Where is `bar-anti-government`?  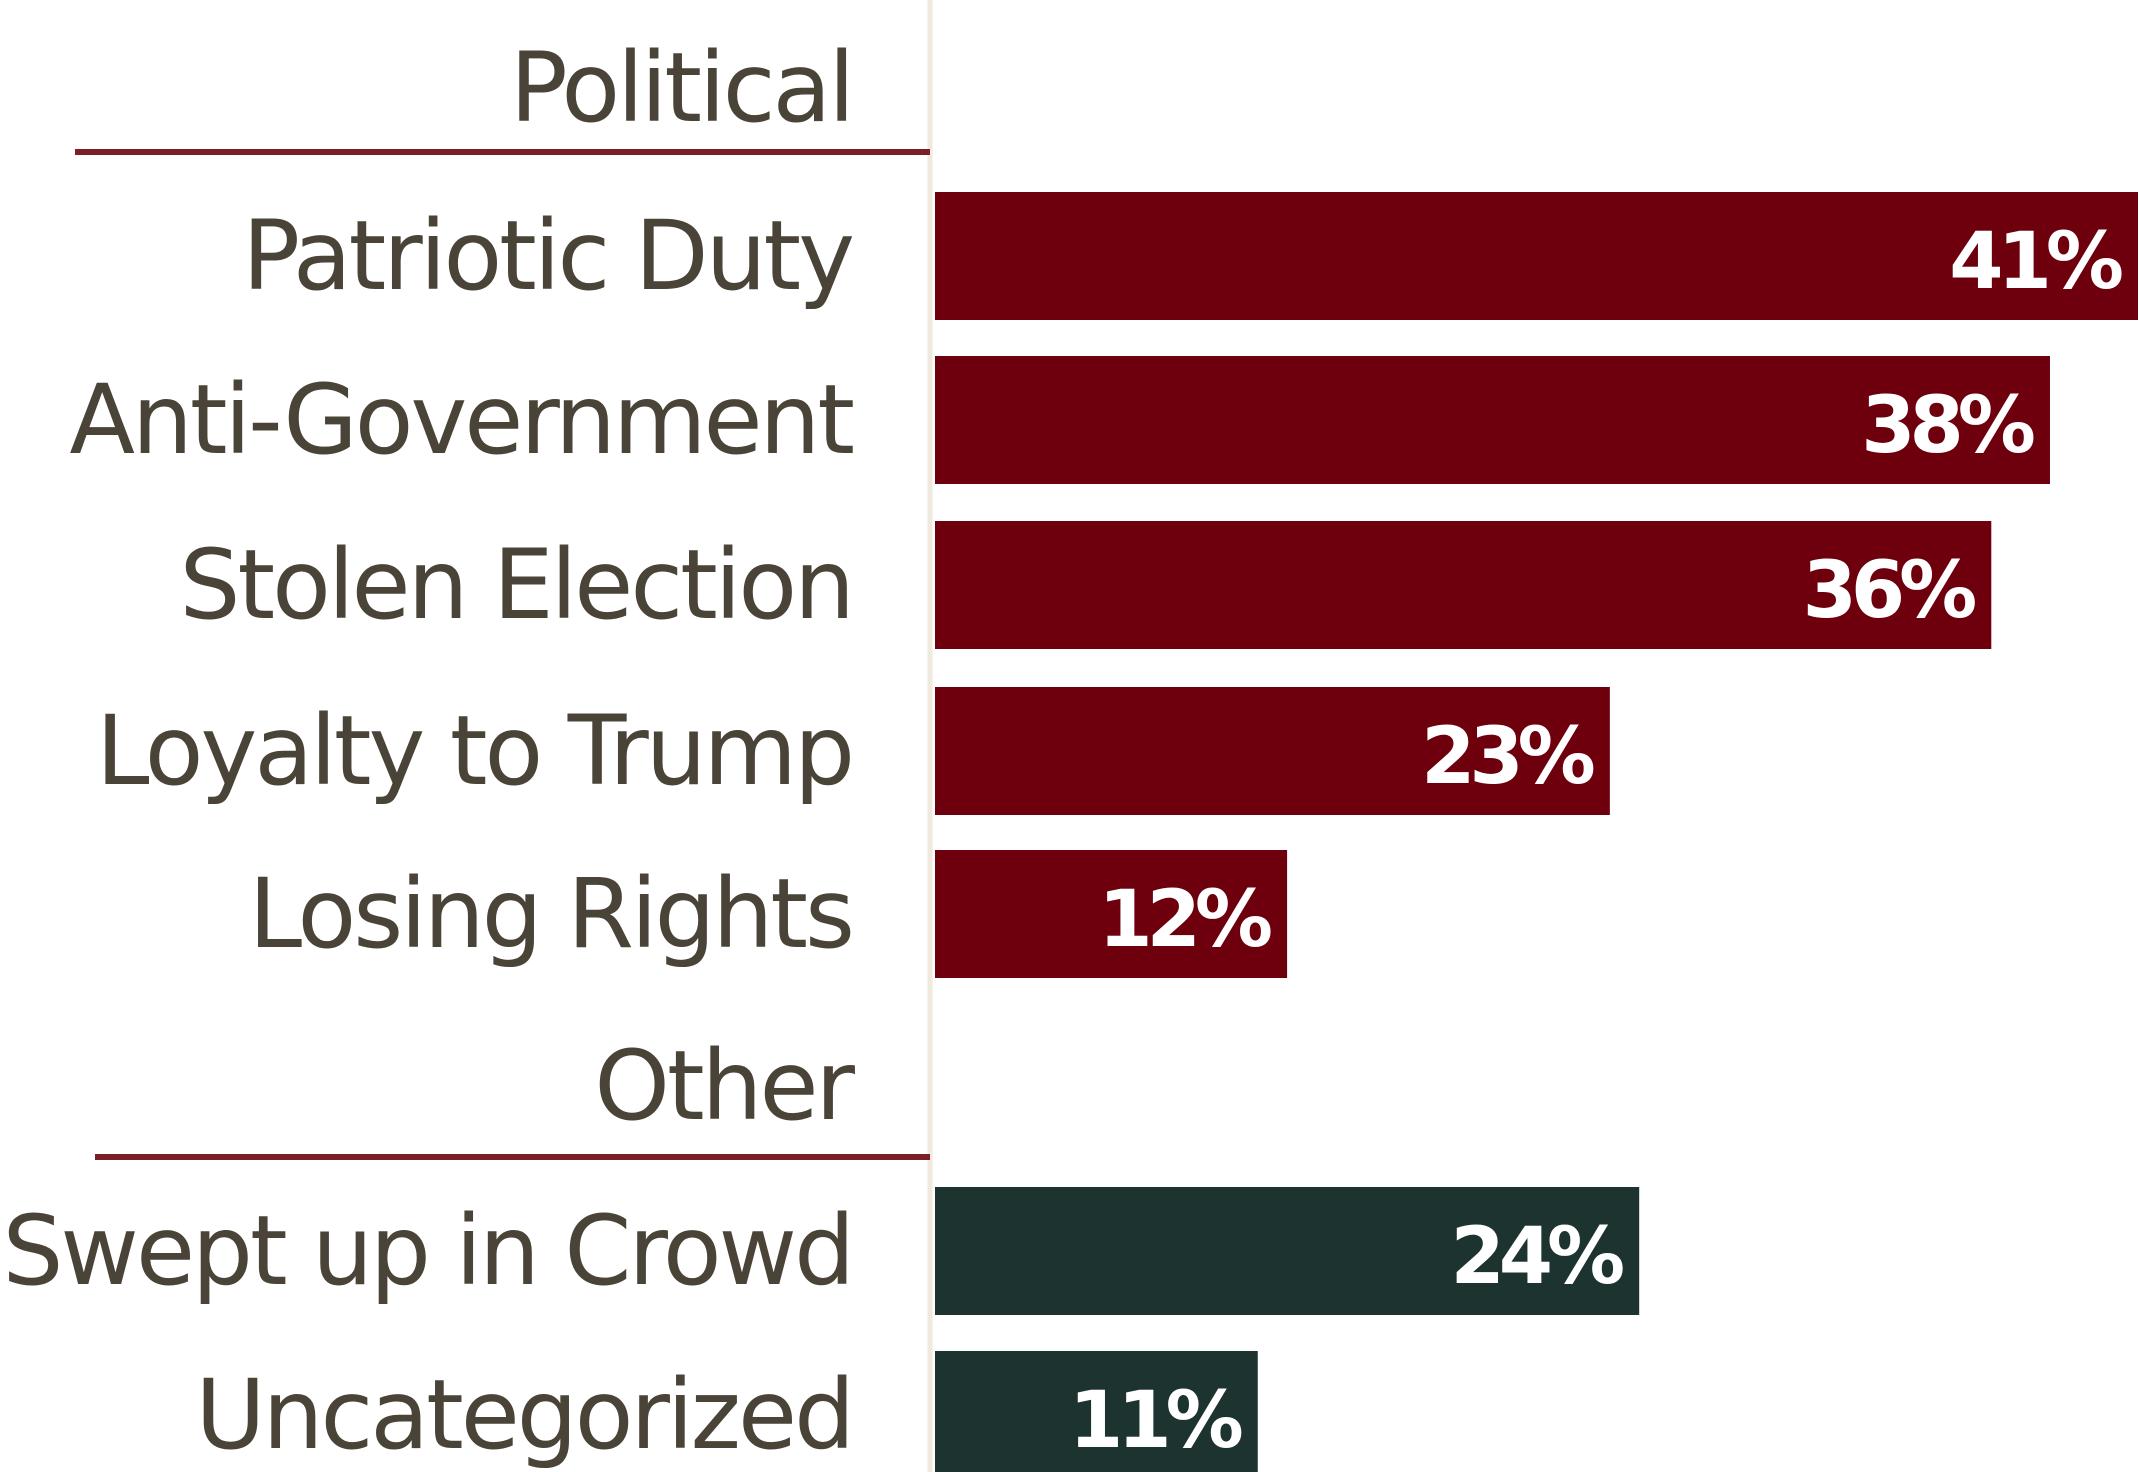
bar-anti-government is located at coordinates (1492, 420).